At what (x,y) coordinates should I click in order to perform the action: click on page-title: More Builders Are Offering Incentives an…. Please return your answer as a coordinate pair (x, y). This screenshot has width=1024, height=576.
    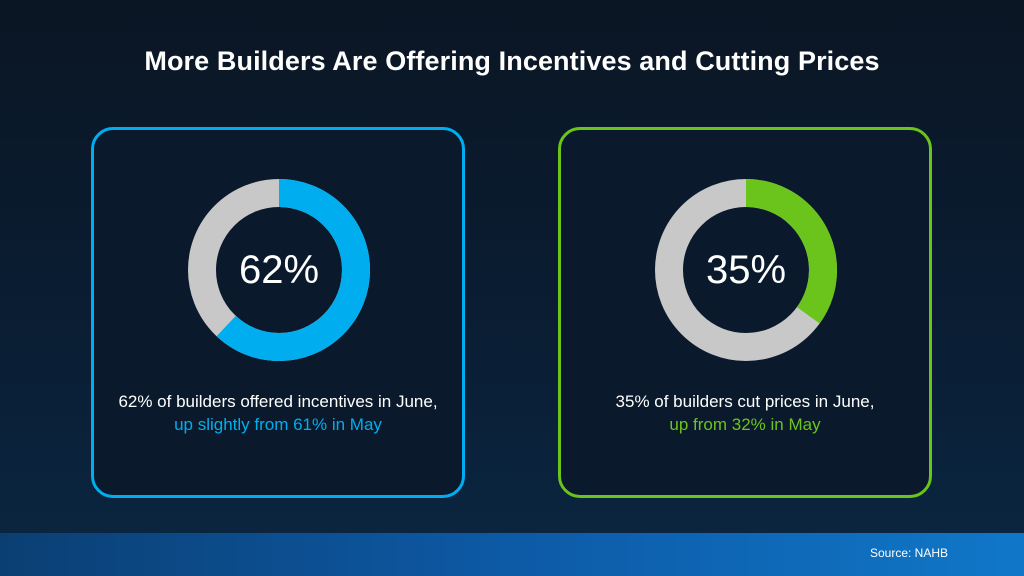
    Looking at the image, I should click on (512, 61).